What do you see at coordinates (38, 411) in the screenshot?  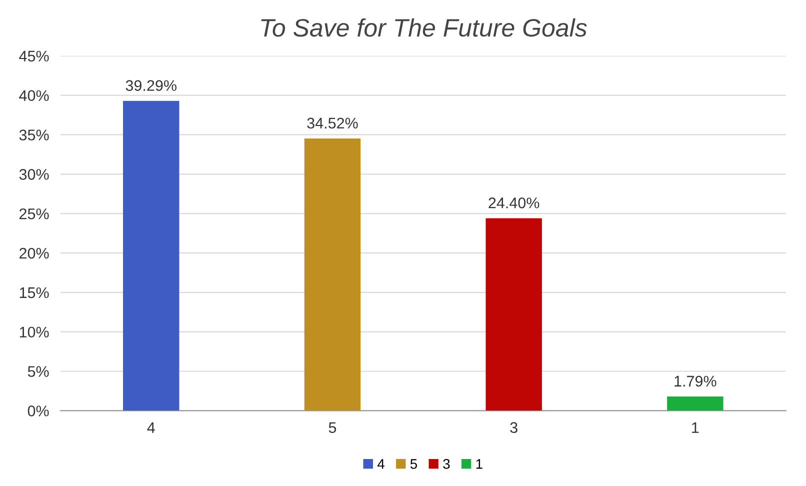 I see `y-tick-label: 0%` at bounding box center [38, 411].